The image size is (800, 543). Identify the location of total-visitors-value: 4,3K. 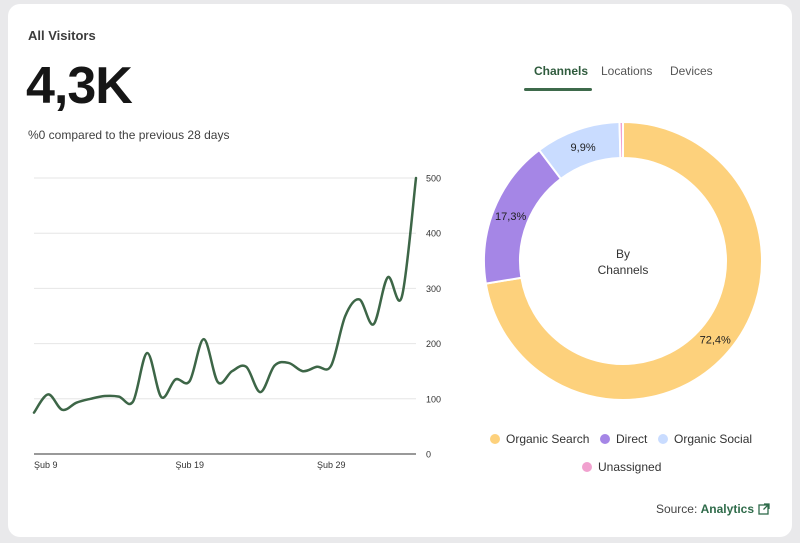
(79, 86).